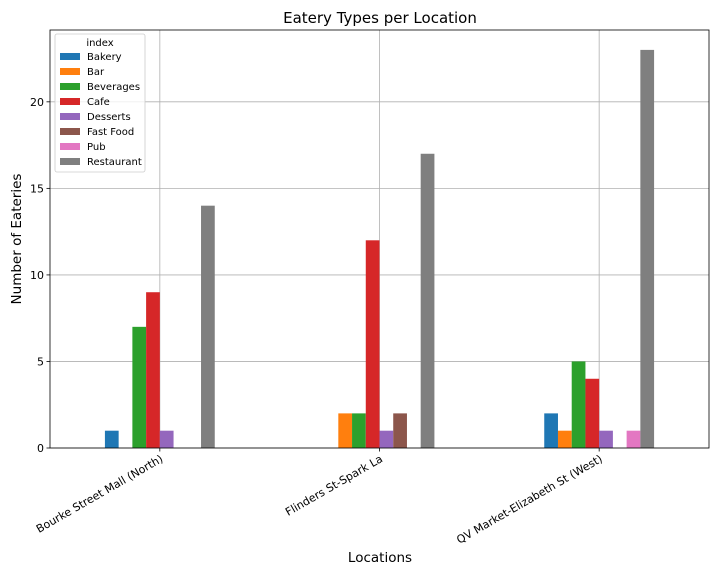 The height and width of the screenshot is (576, 720). I want to click on x-tick-label: Bourke Street Mall (North), so click(99, 493).